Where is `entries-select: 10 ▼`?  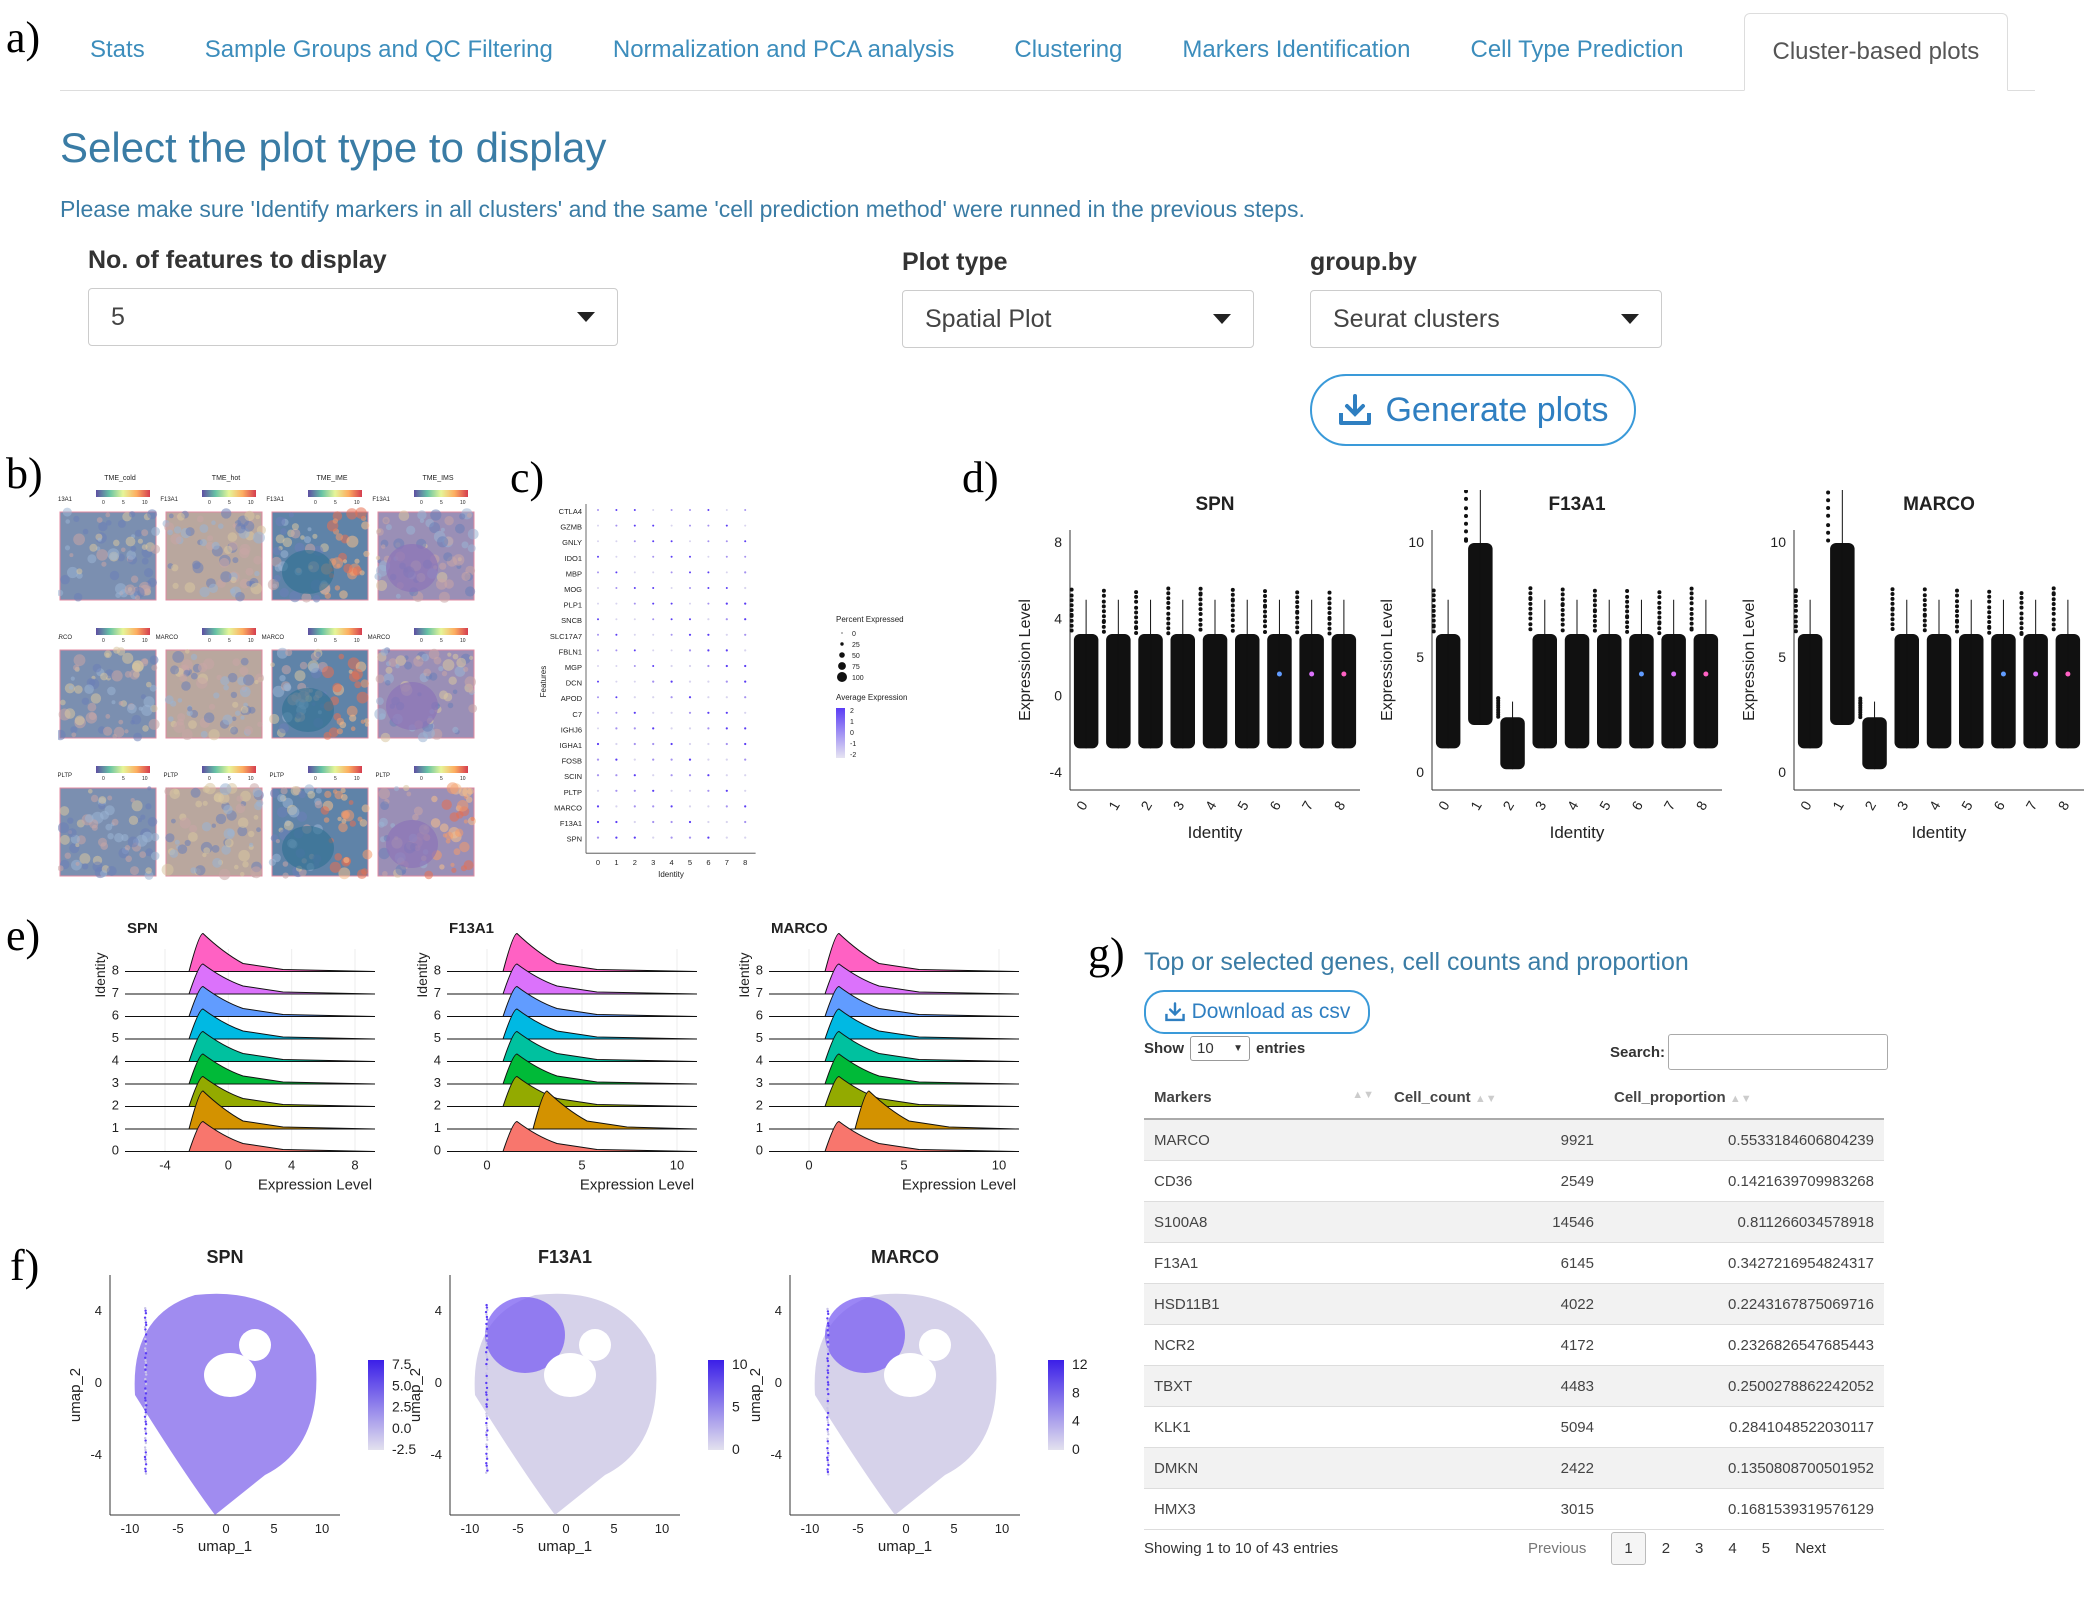
entries-select: 10 ▼ is located at coordinates (1220, 1048).